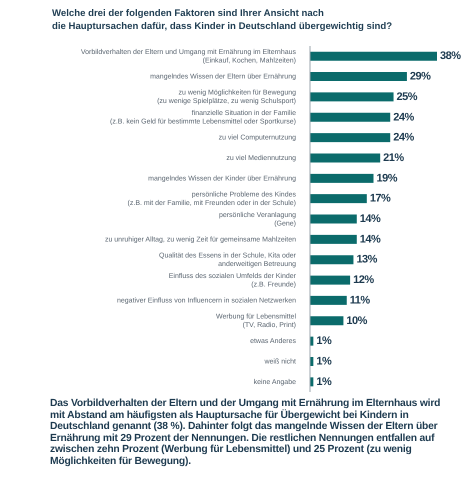 Image resolution: width=467 pixels, height=482 pixels. What do you see at coordinates (246, 432) in the screenshot?
I see `text: Das Vorbildverhalten der Eltern und der Umgang mit Ernährung im Elternhaus wird mit Abstand am häufigsten als Hauptursache für Übergewicht bei Kindern in Deutschland genannt (38 %). Dahinter folgt das mangelnde Wissen der Eltern über Ernährung mit 29 Prozent der Nennungen. Die restlichen Nennungen entfallen auf zwischen zehn Prozent (Werbung für Lebensmittel) und 25 Prozent (zu wenig Möglichkeiten für Bewegung).` at bounding box center [246, 432].